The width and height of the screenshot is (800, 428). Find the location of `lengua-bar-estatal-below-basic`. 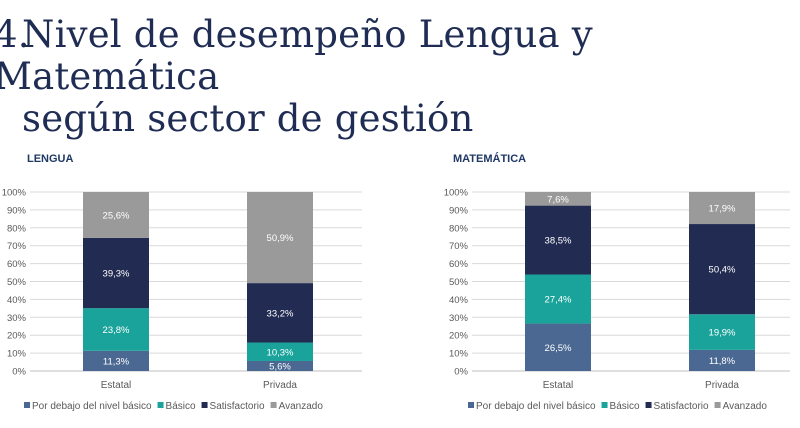

lengua-bar-estatal-below-basic is located at coordinates (116, 360).